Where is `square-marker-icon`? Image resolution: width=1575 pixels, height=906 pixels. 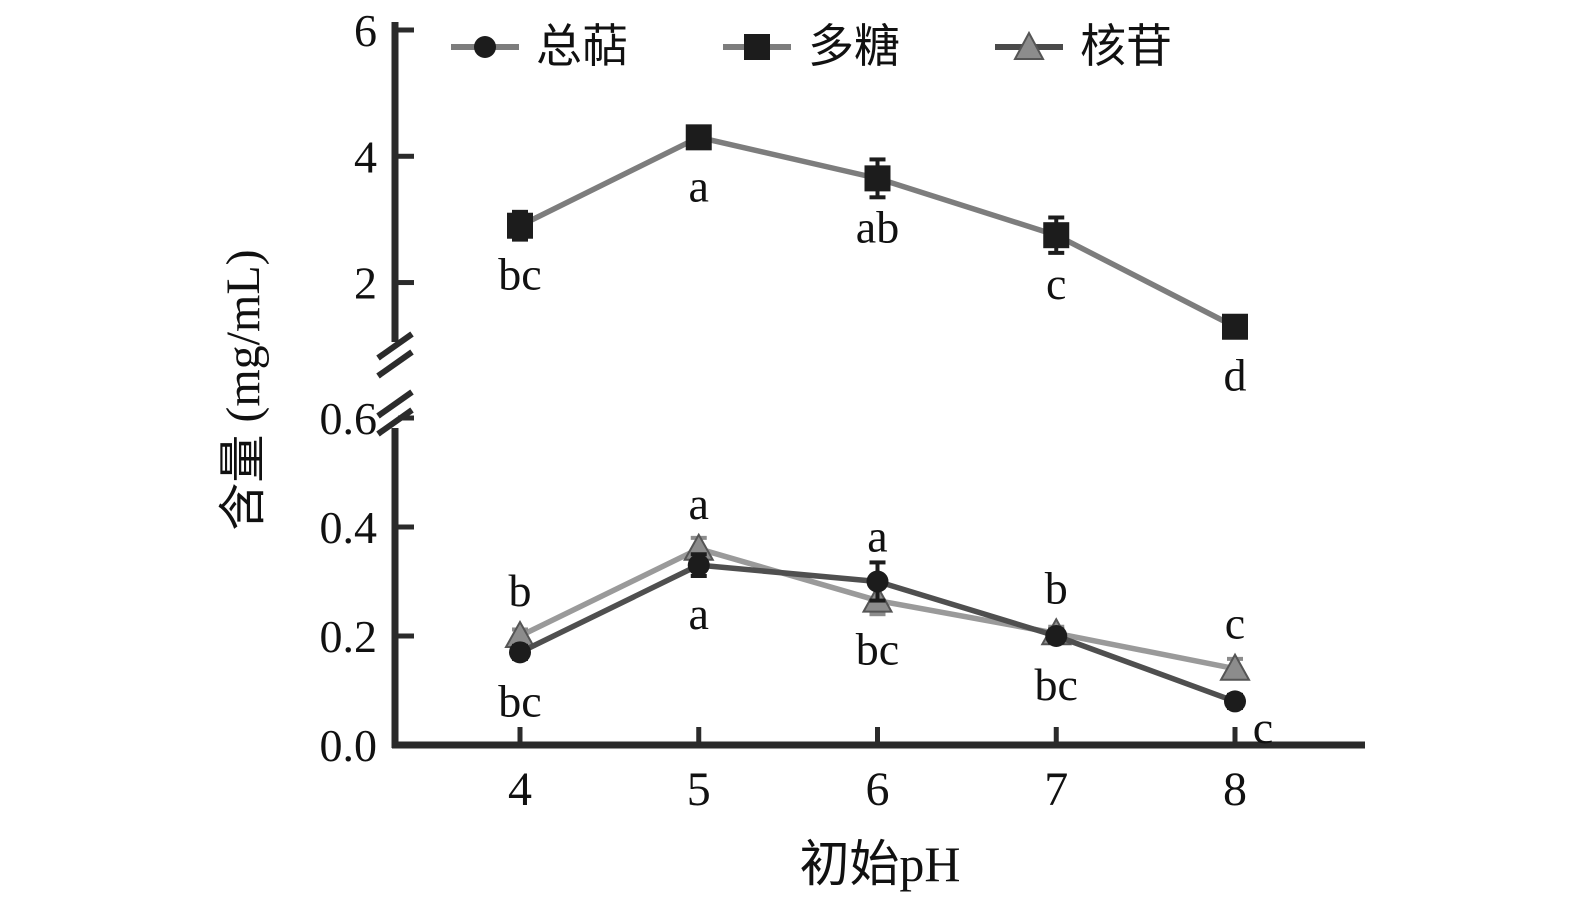 square-marker-icon is located at coordinates (757, 47).